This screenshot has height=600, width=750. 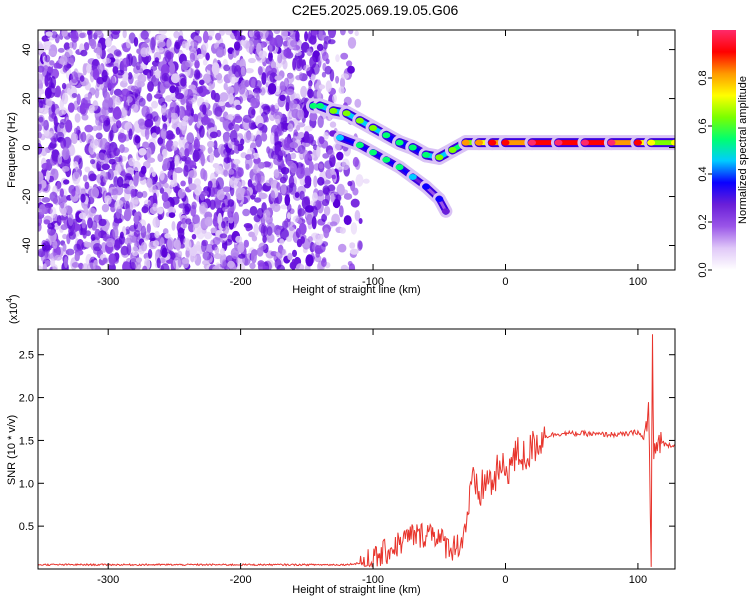 What do you see at coordinates (12, 150) in the screenshot?
I see `y-axis-title: Frequency (Hz)` at bounding box center [12, 150].